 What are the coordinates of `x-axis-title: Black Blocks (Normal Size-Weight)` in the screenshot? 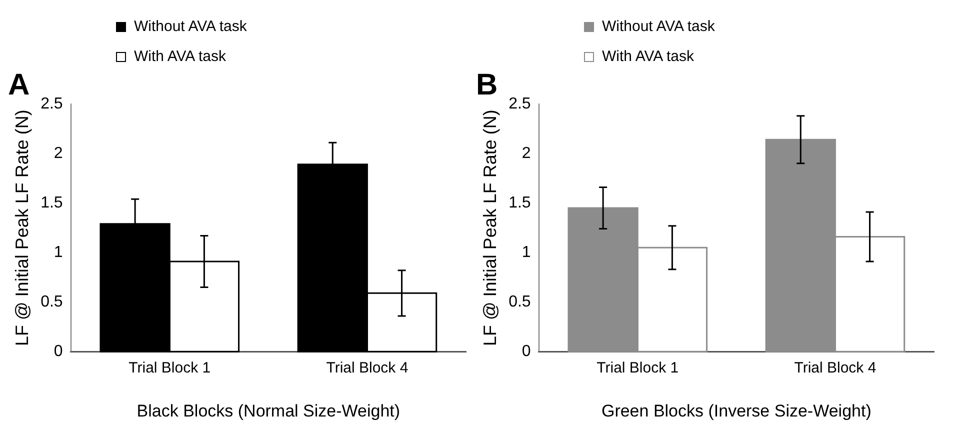 It's located at (268, 410).